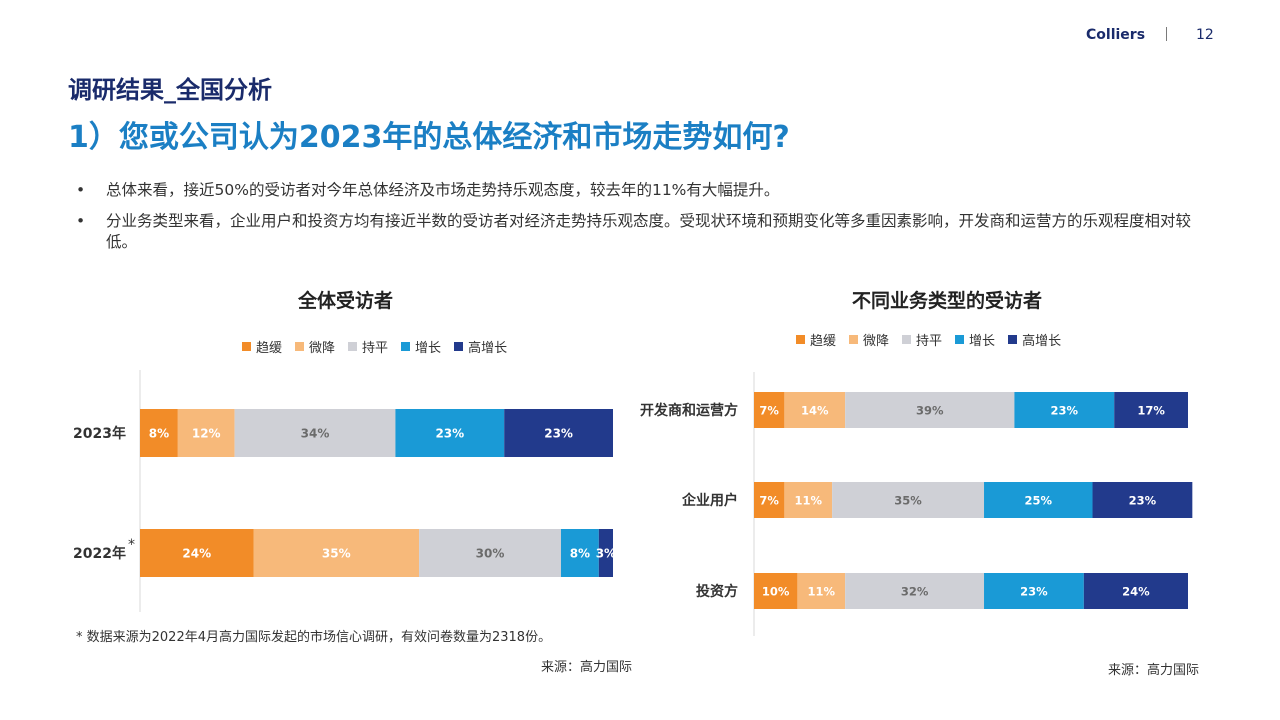  What do you see at coordinates (1154, 670) in the screenshot?
I see `source-note-right: 来源：高力国际` at bounding box center [1154, 670].